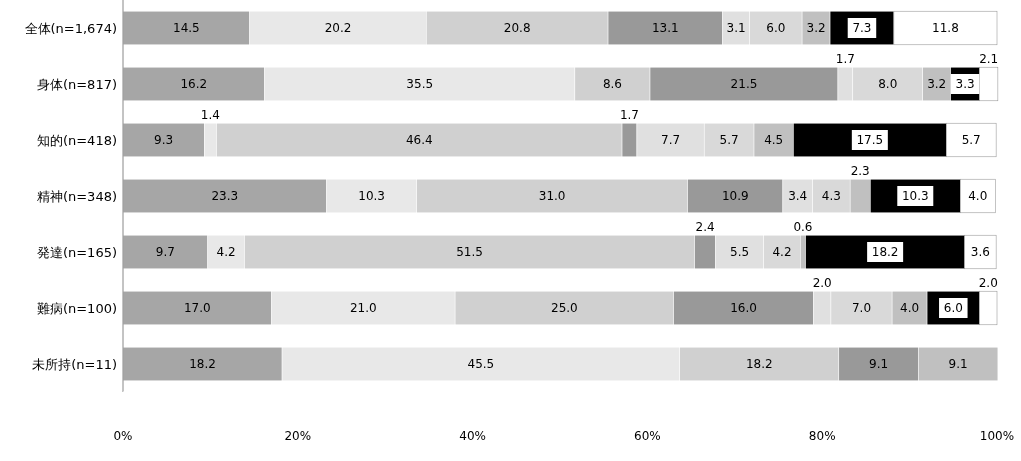 Image resolution: width=1021 pixels, height=461 pixels. I want to click on x-tick-label: 80%, so click(822, 436).